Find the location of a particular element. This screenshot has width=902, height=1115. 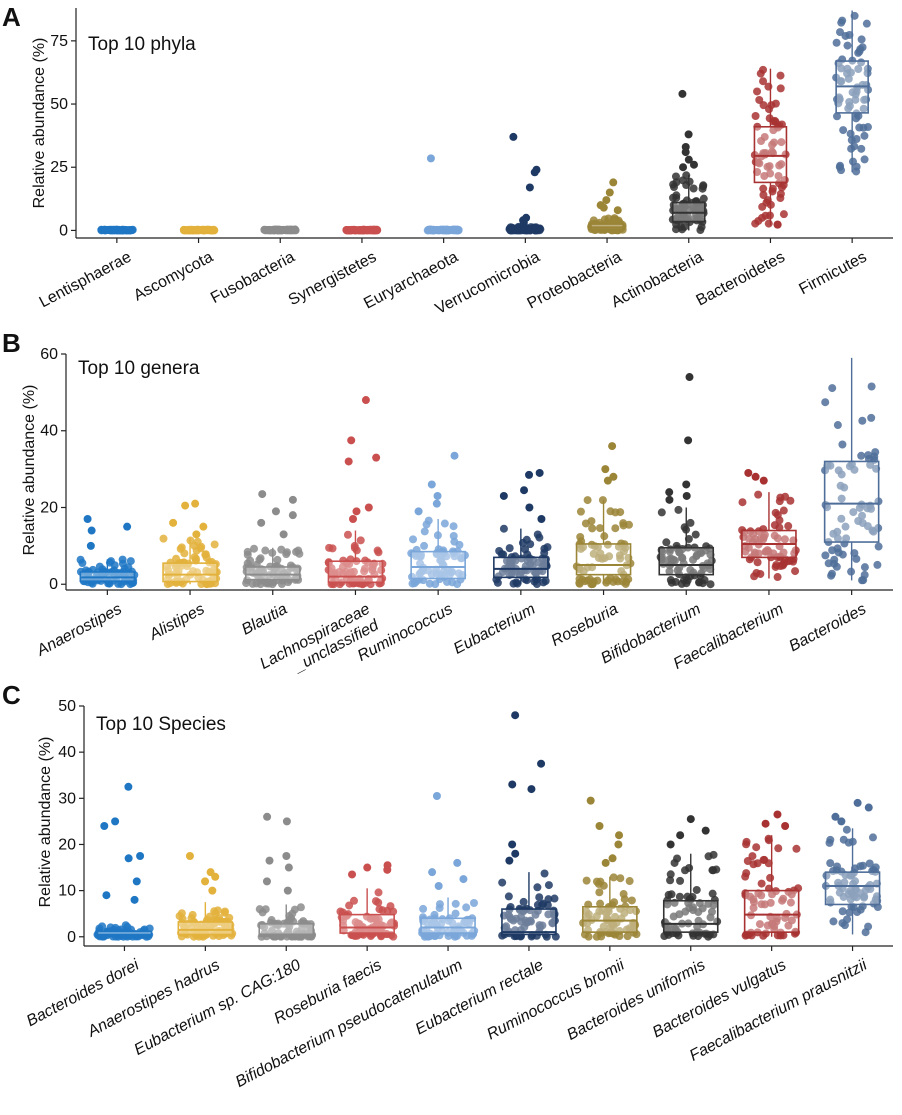

x-tick-label: Bacteroides vulgatus is located at coordinates (719, 999).